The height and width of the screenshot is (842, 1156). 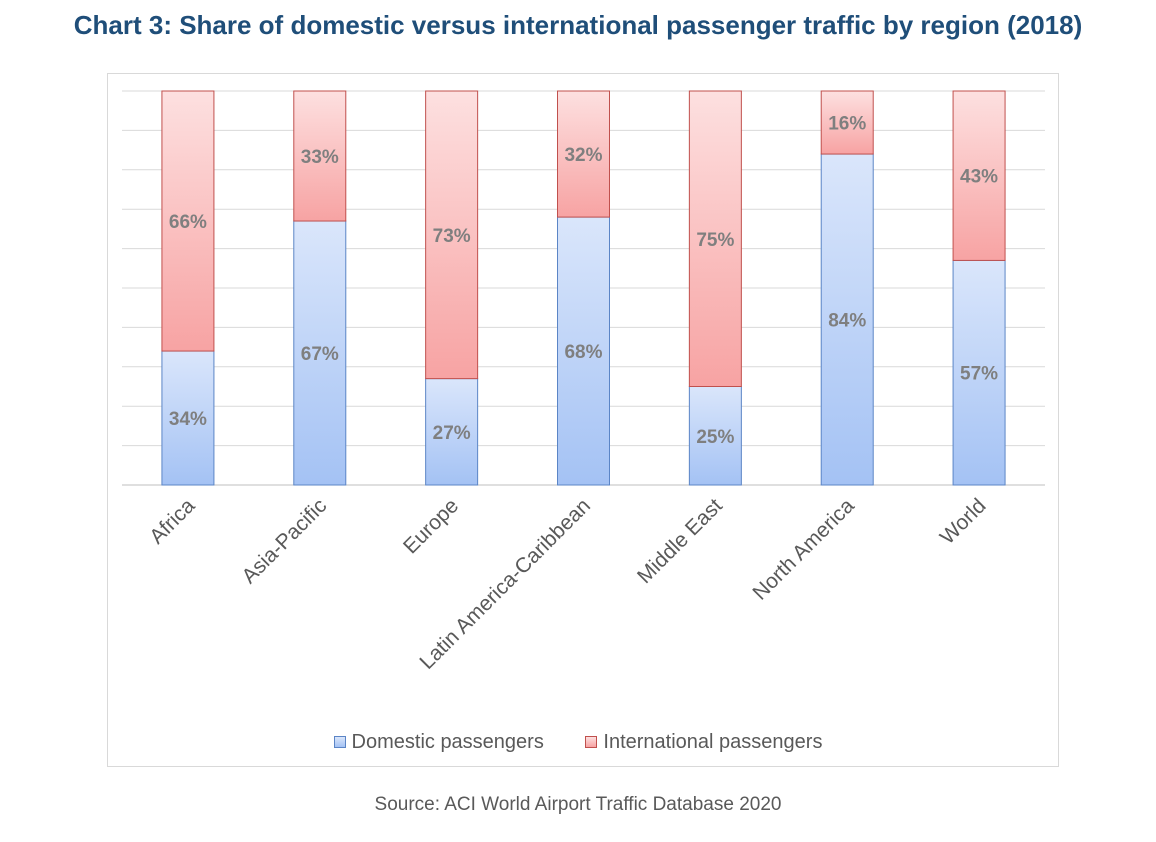 I want to click on data-label-international-5: 16%, so click(x=847, y=124).